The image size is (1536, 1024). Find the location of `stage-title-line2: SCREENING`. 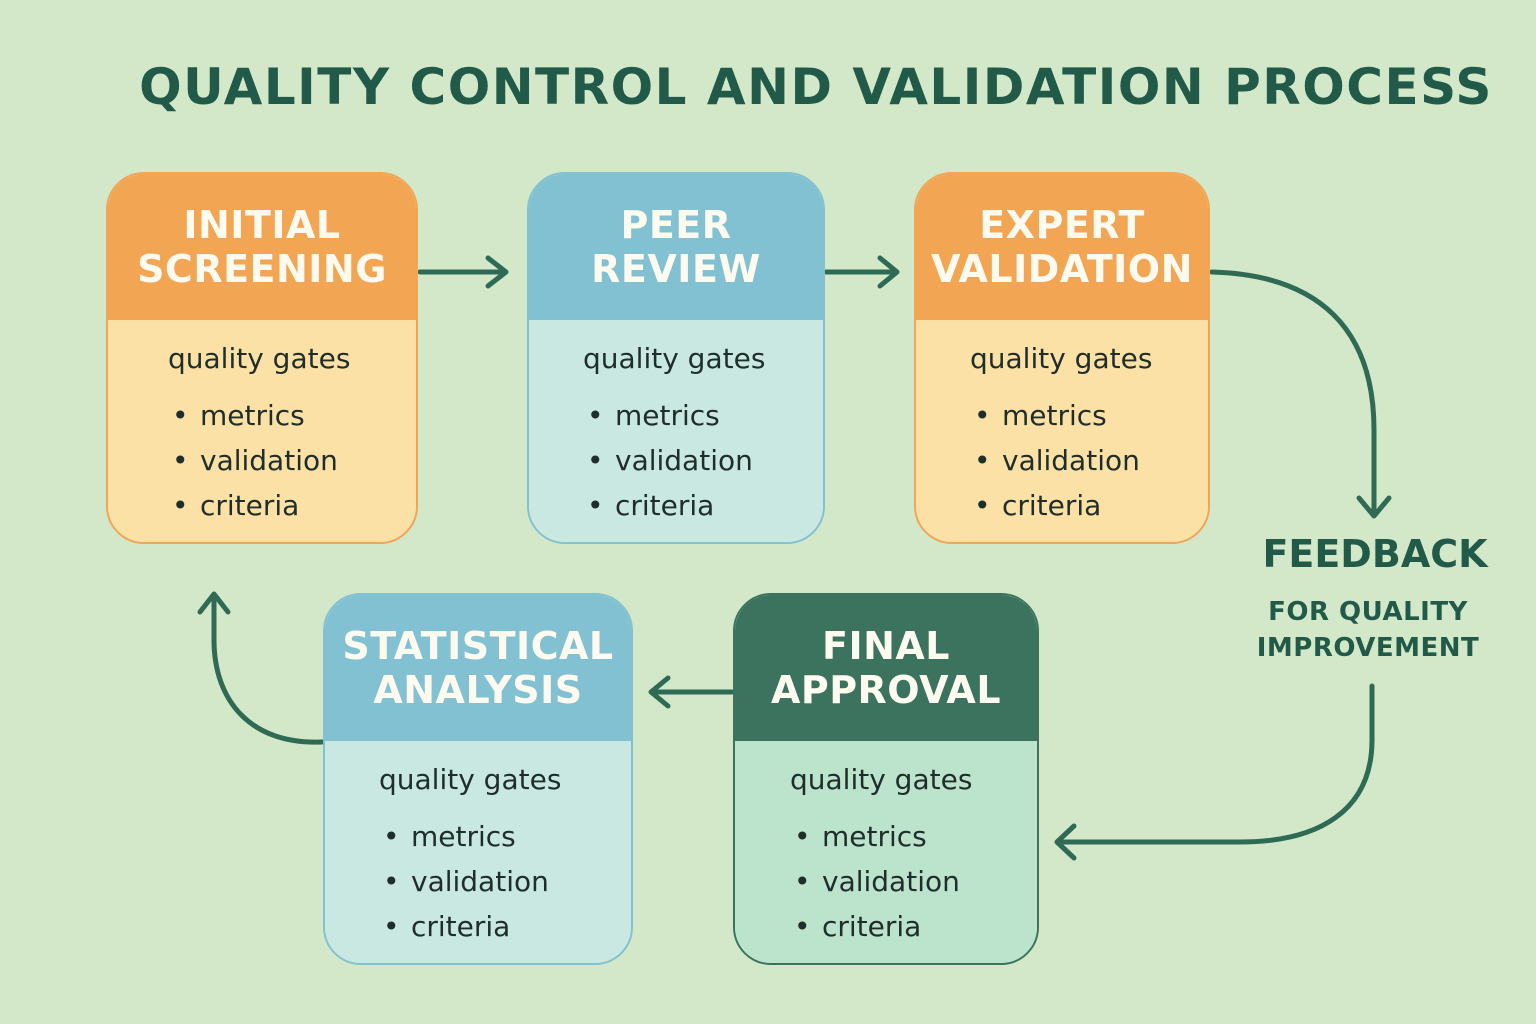

stage-title-line2: SCREENING is located at coordinates (262, 269).